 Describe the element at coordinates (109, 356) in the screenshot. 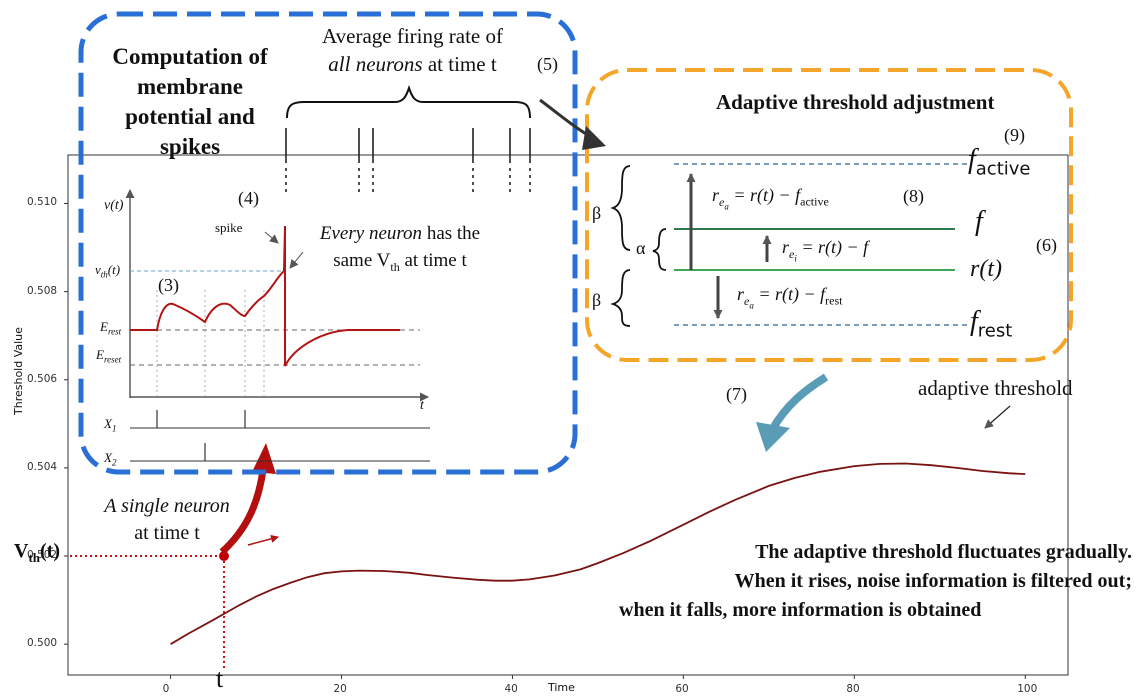

I see `inset-ereset-label: Ereset` at that location.